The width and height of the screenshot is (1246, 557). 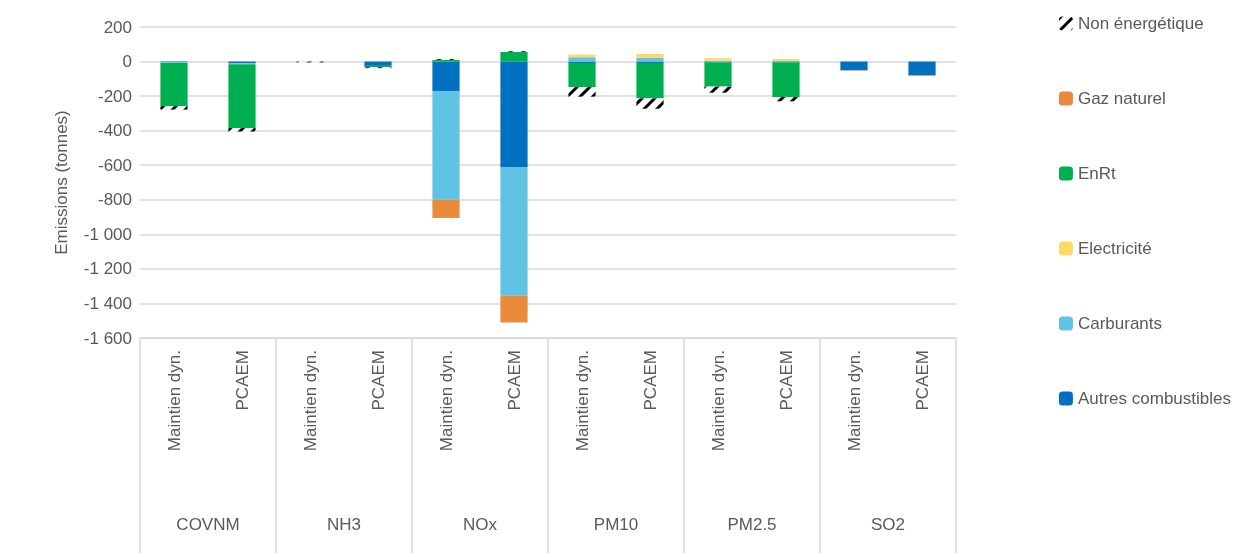 What do you see at coordinates (117, 27) in the screenshot?
I see `y-tick-label: 200` at bounding box center [117, 27].